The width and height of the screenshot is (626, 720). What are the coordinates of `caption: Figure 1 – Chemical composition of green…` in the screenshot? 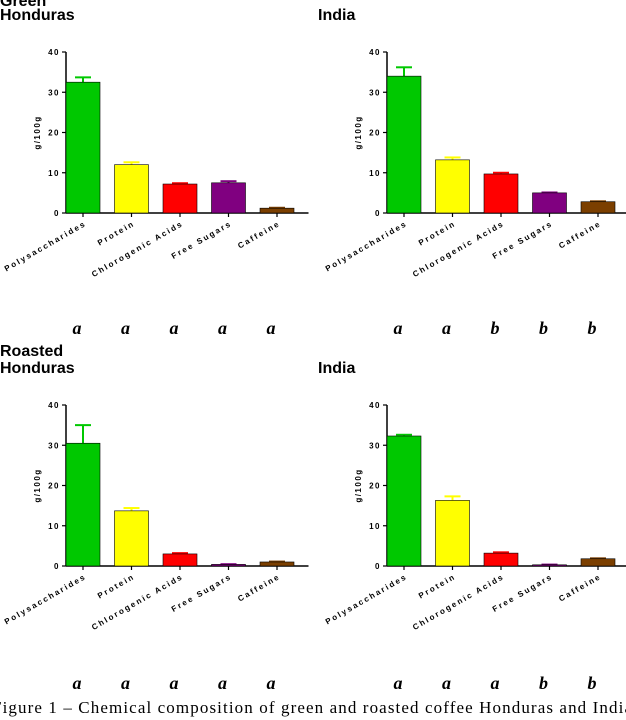 It's located at (313, 707).